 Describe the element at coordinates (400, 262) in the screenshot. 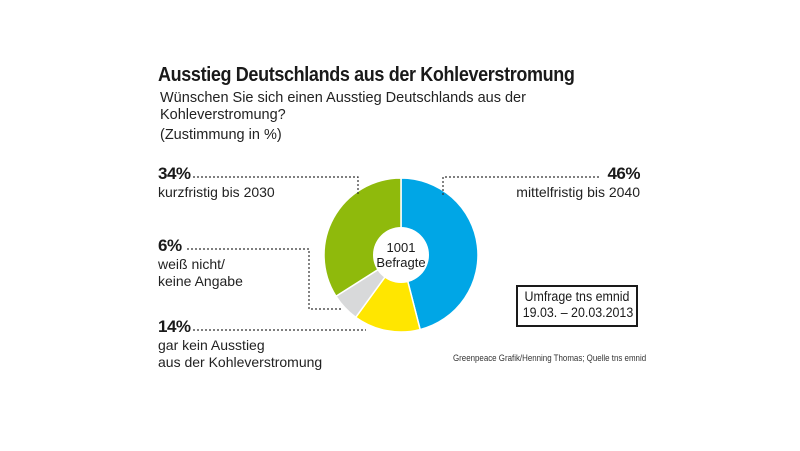

I see `center-label-text: Befragte` at that location.